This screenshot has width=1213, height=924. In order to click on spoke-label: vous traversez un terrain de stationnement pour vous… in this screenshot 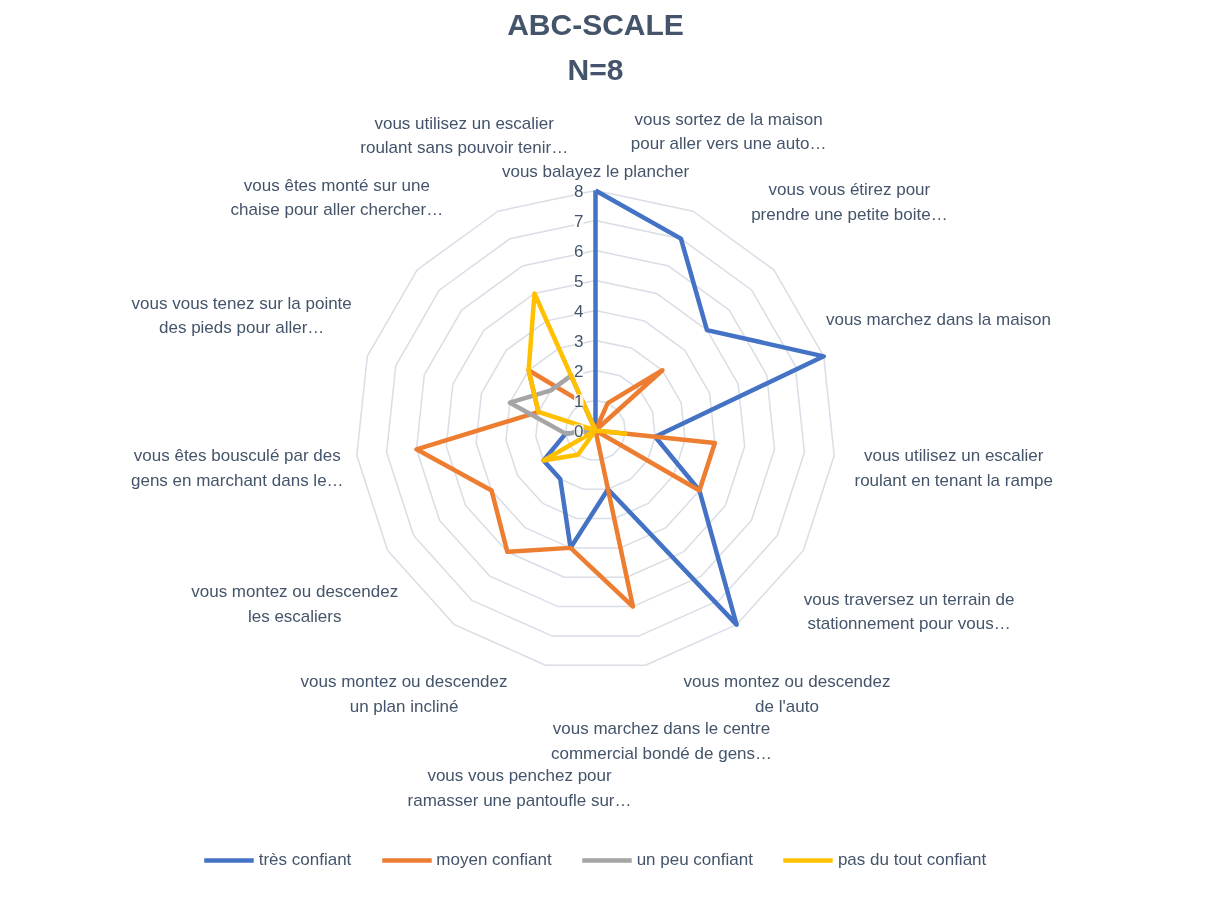, I will do `click(909, 611)`.